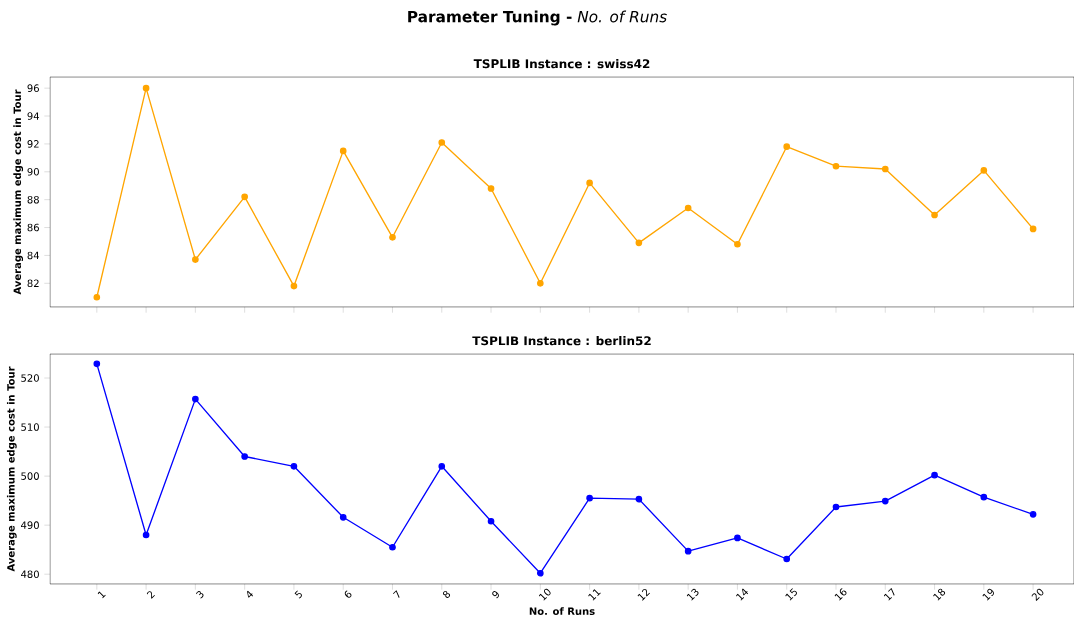 The image size is (1074, 622). Describe the element at coordinates (889, 594) in the screenshot. I see `x-tick-label: 17` at that location.